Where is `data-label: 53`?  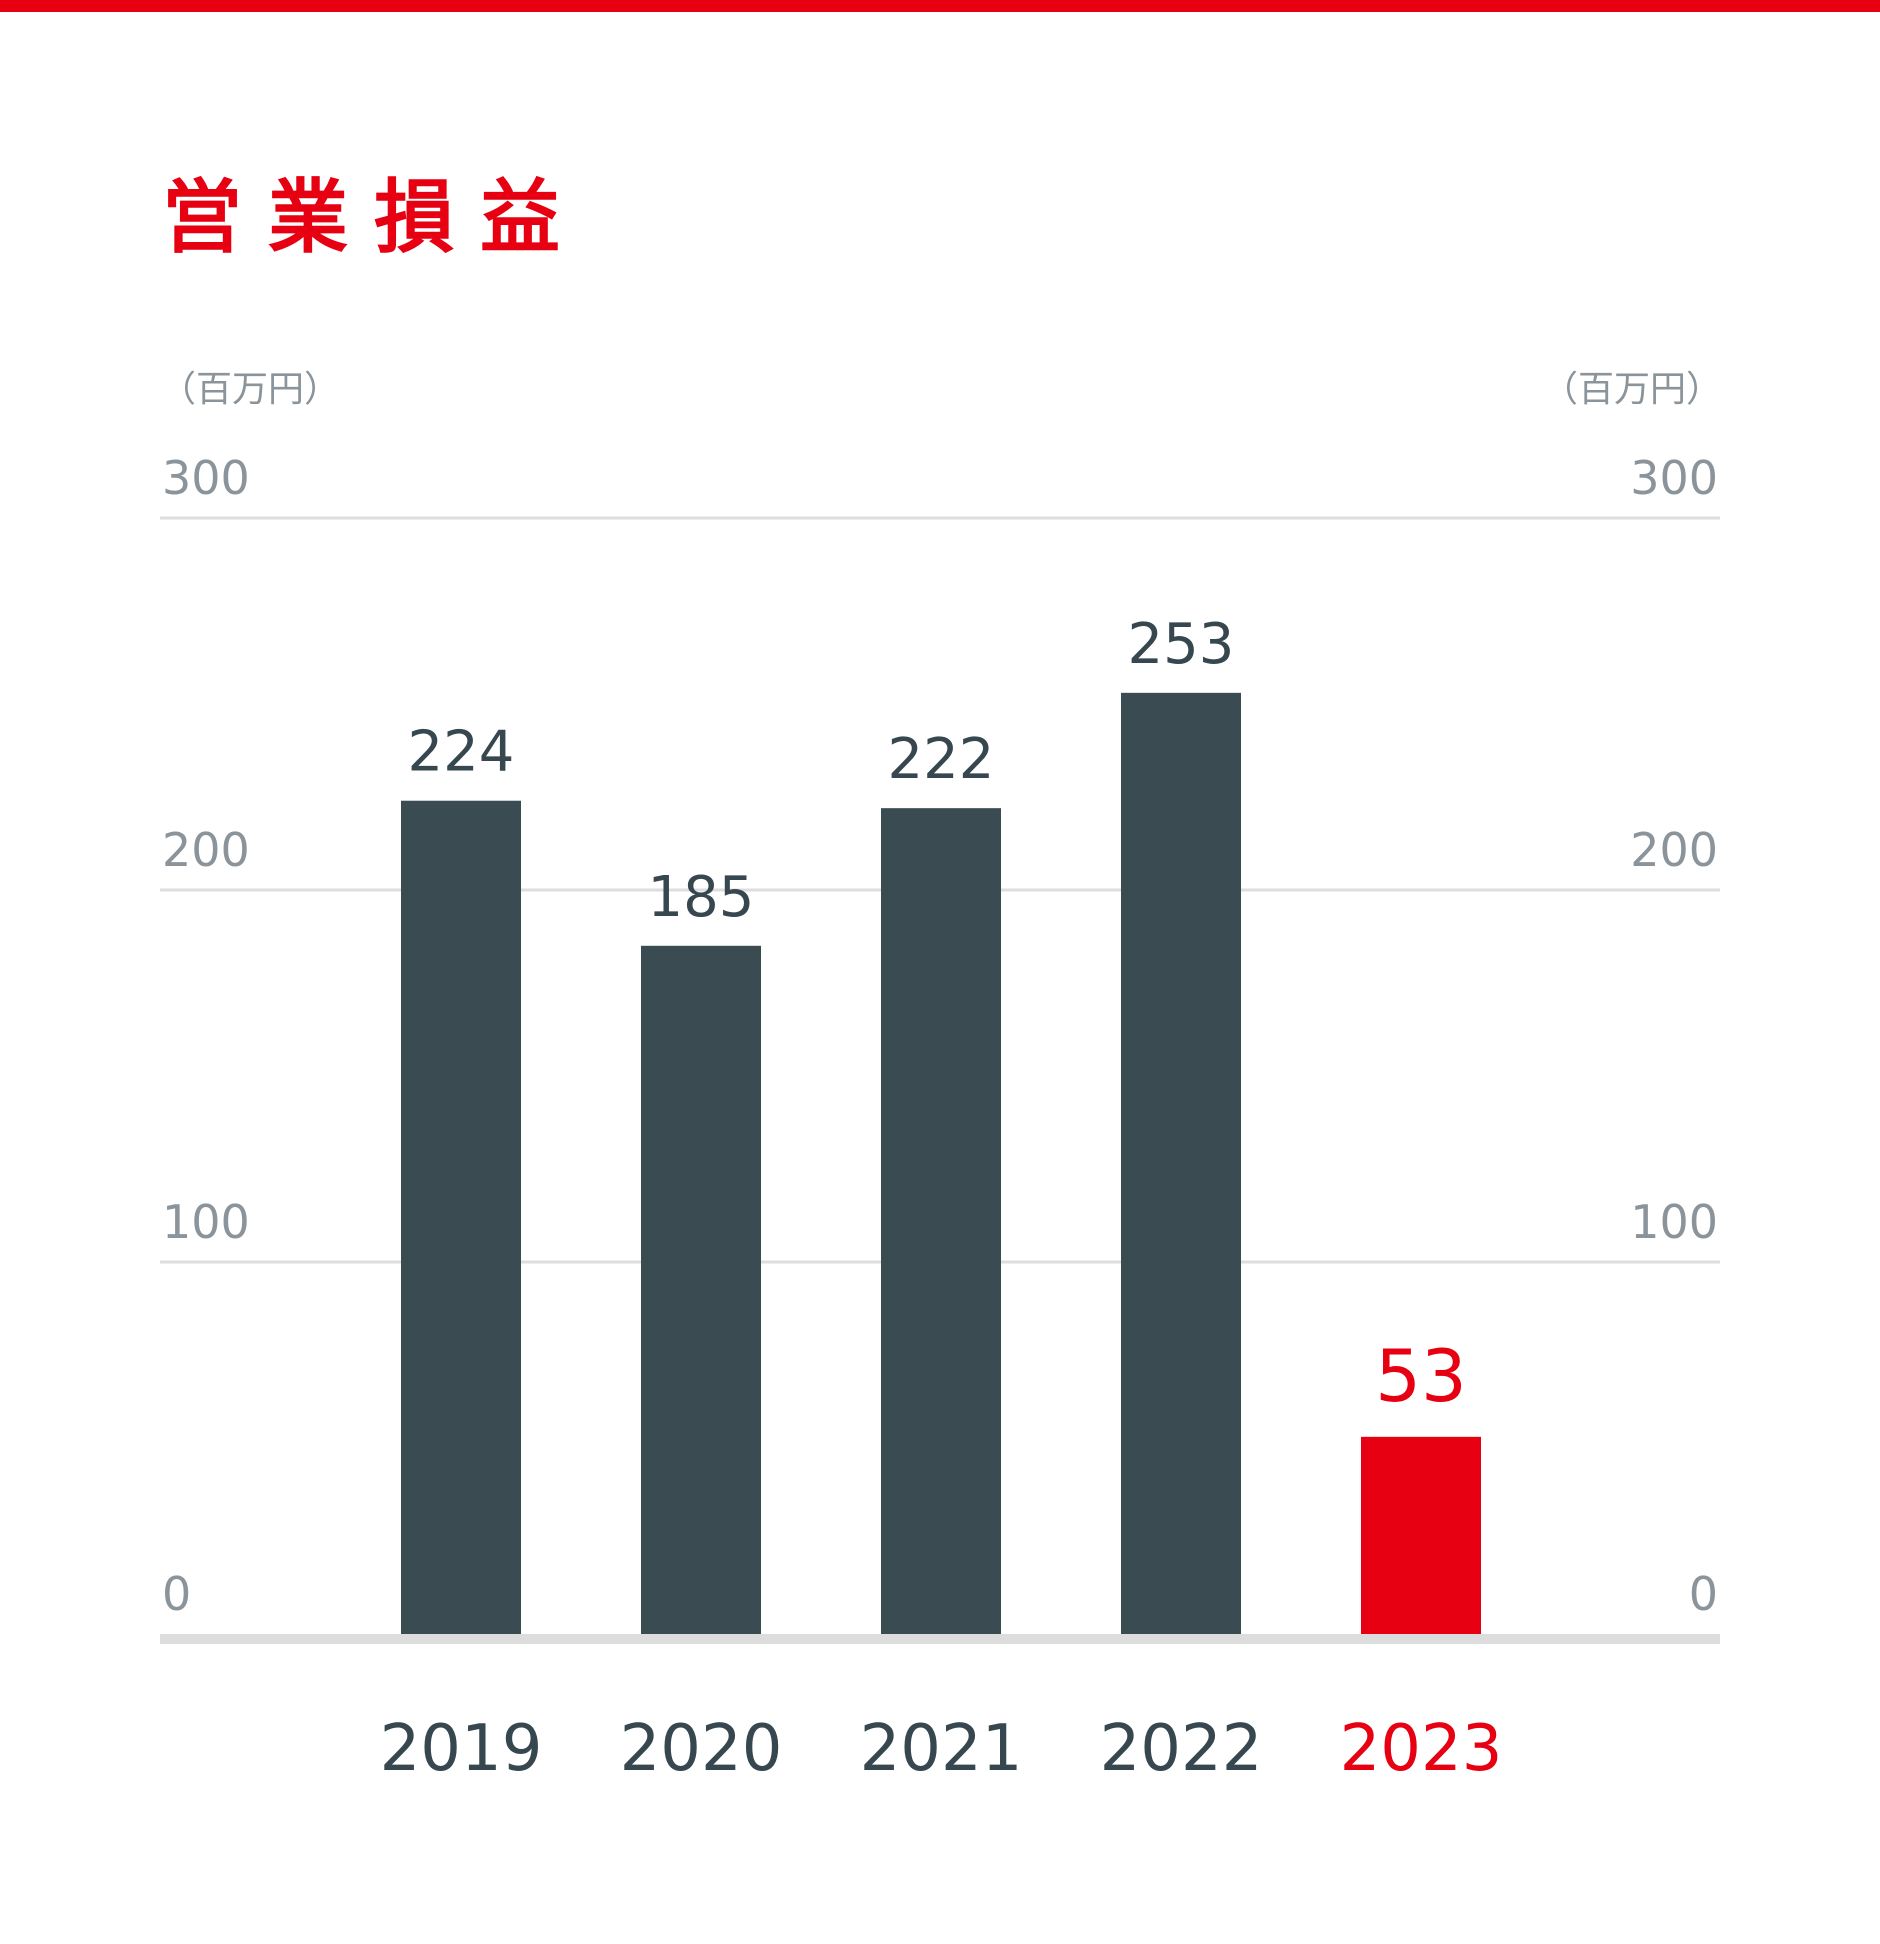 data-label: 53 is located at coordinates (1421, 1376).